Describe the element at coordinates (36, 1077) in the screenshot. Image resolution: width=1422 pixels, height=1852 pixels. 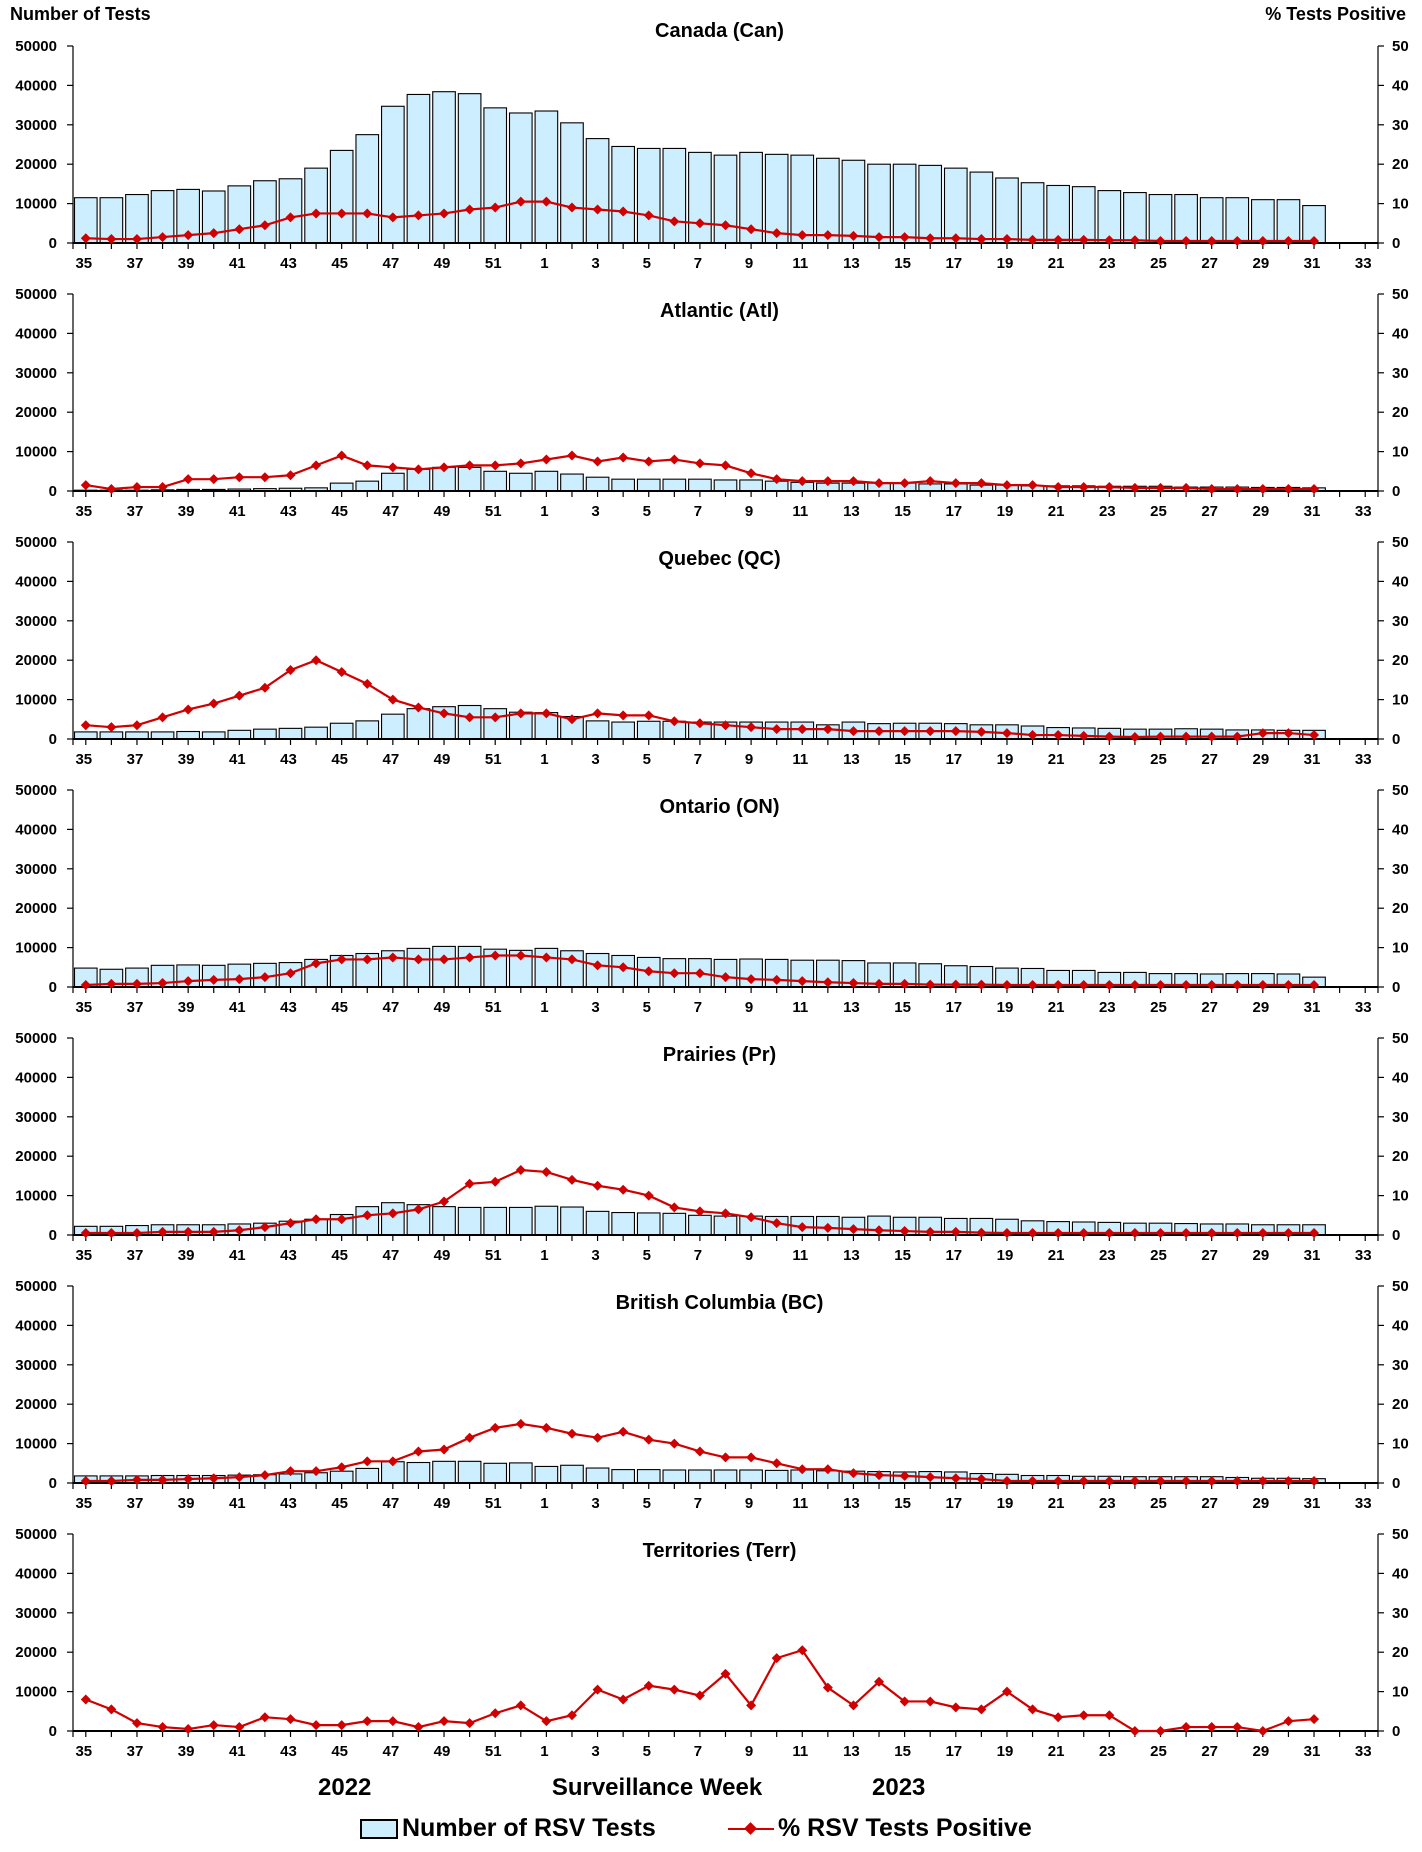
I see `y-tick-label-left: 40000` at that location.